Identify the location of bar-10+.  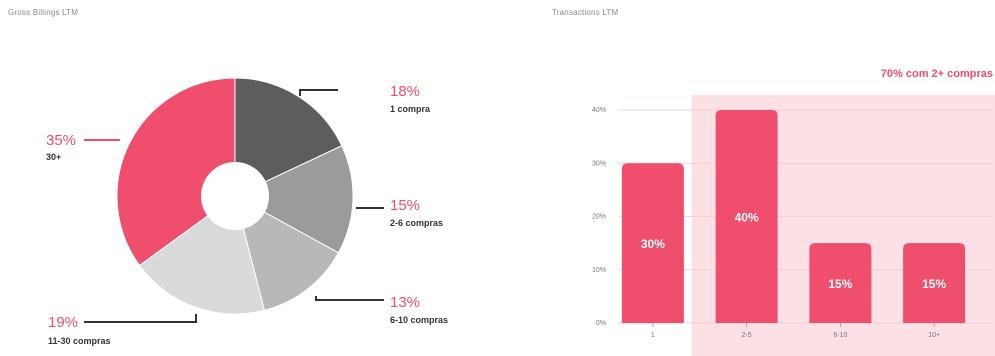
(934, 283).